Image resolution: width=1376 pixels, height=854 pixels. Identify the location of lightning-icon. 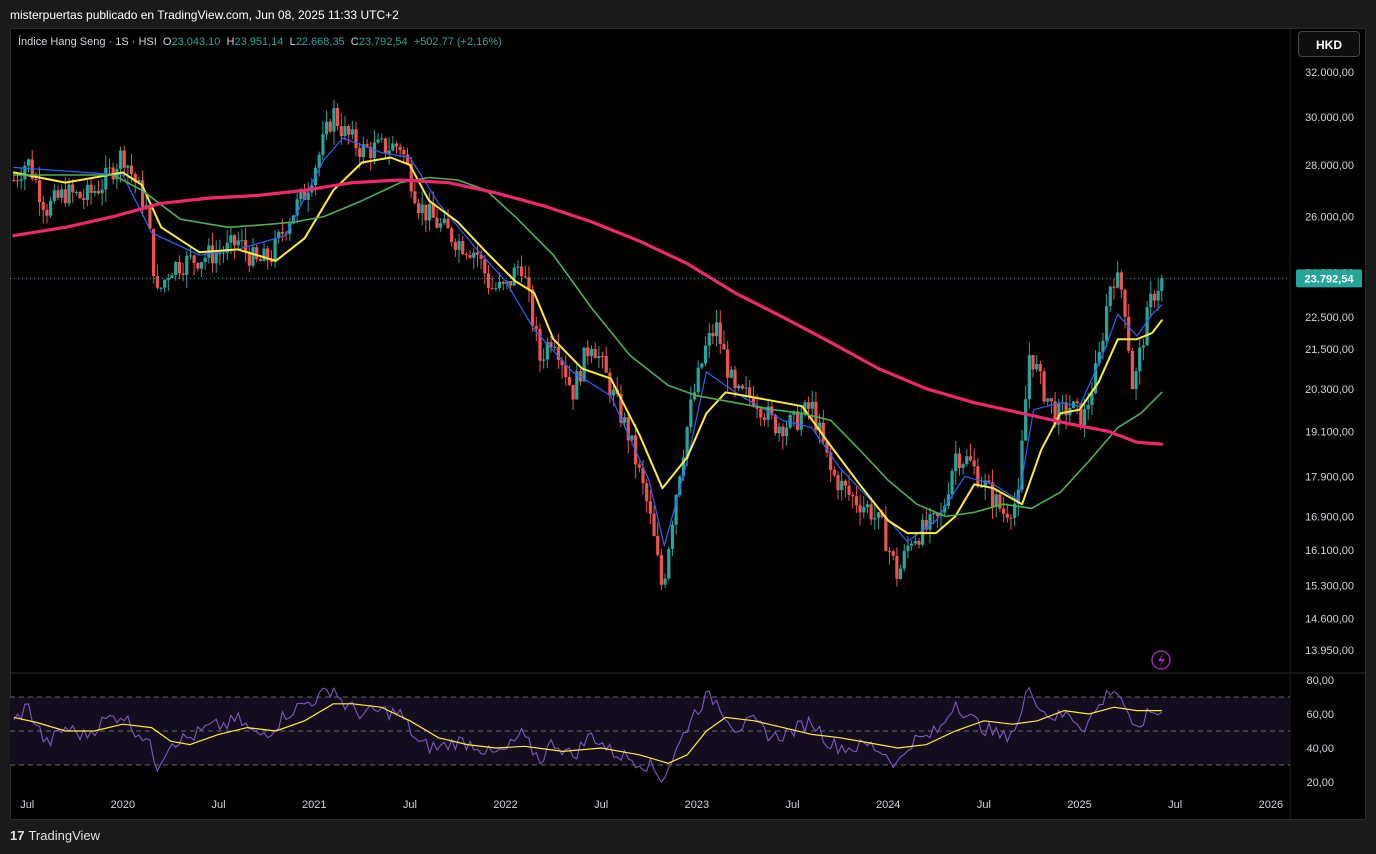
(1161, 660).